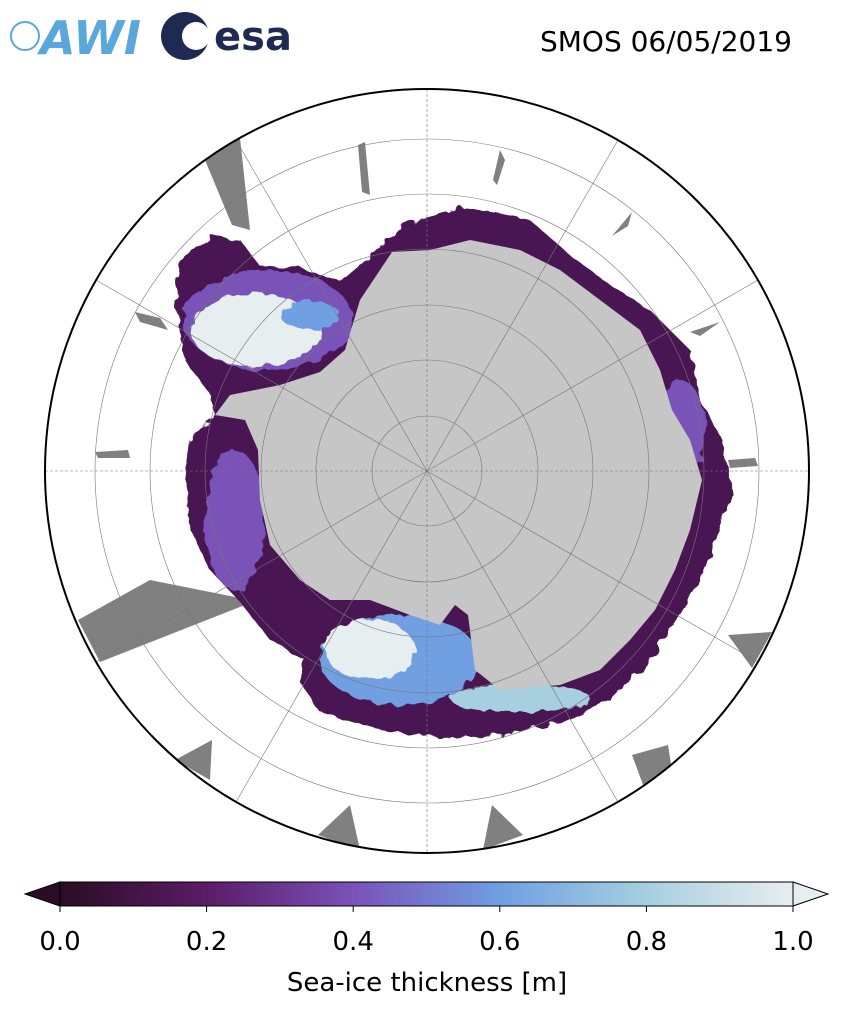 The width and height of the screenshot is (854, 1030). Describe the element at coordinates (646, 942) in the screenshot. I see `colorbar-tick-label: 0.8` at that location.